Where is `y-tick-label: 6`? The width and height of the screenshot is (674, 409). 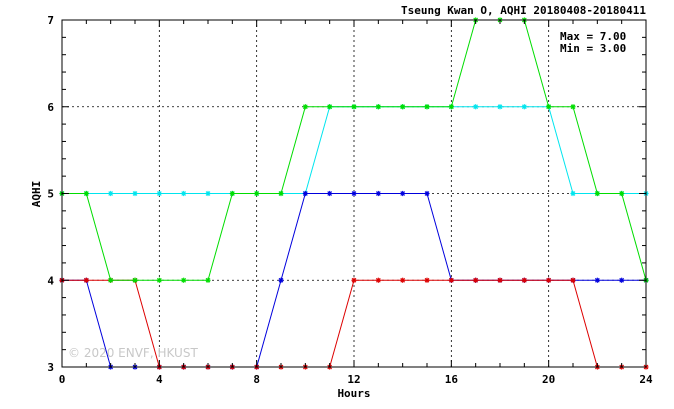
y-tick-label: 6 is located at coordinates (50, 107).